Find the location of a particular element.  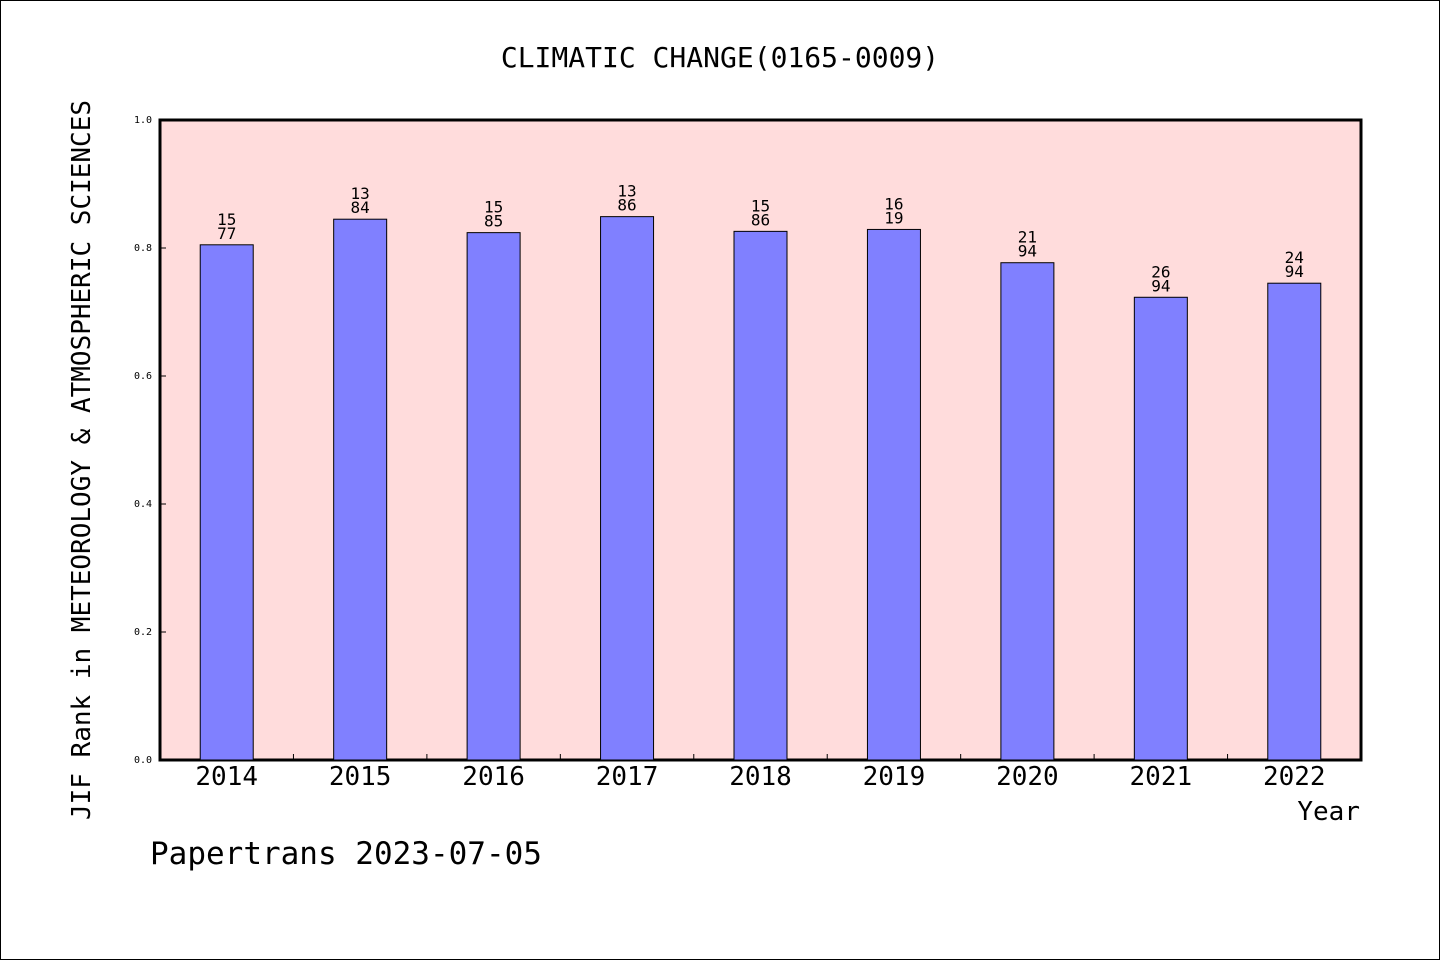

y-tick-label-0.6: 0.6 is located at coordinates (143, 376).